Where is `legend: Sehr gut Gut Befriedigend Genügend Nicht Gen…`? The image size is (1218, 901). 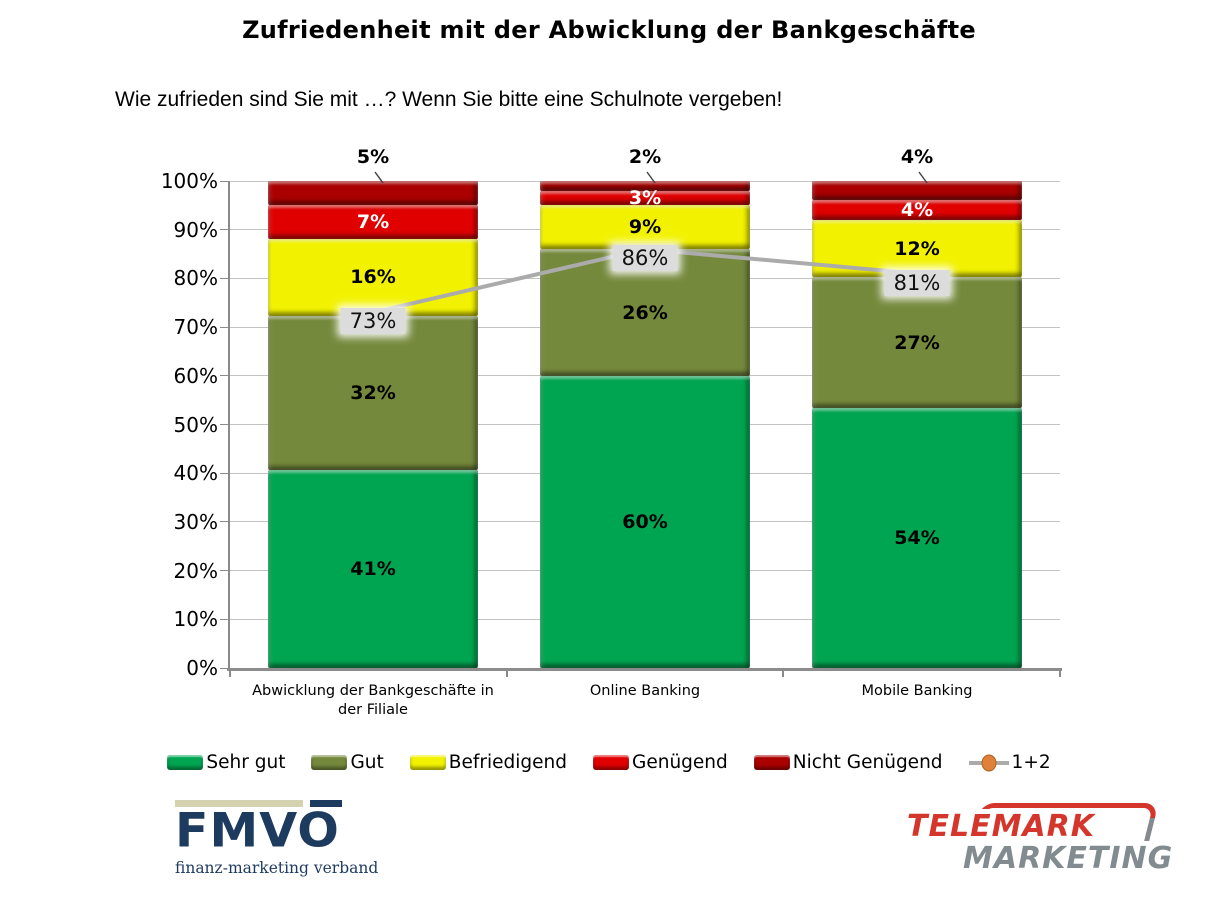 legend: Sehr gut Gut Befriedigend Genügend Nicht Gen… is located at coordinates (609, 762).